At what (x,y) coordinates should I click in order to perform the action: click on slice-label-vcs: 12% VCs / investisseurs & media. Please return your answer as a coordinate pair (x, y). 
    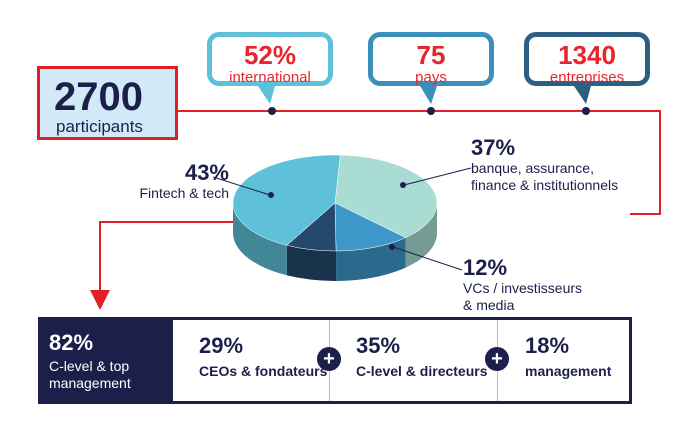
    Looking at the image, I should click on (522, 285).